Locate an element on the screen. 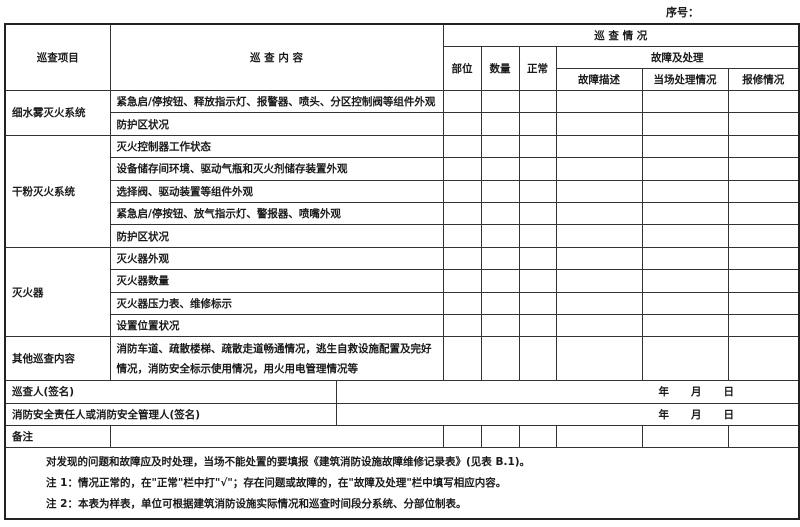 This screenshot has width=800, height=527. header-item: 巡查项目 is located at coordinates (57, 57).